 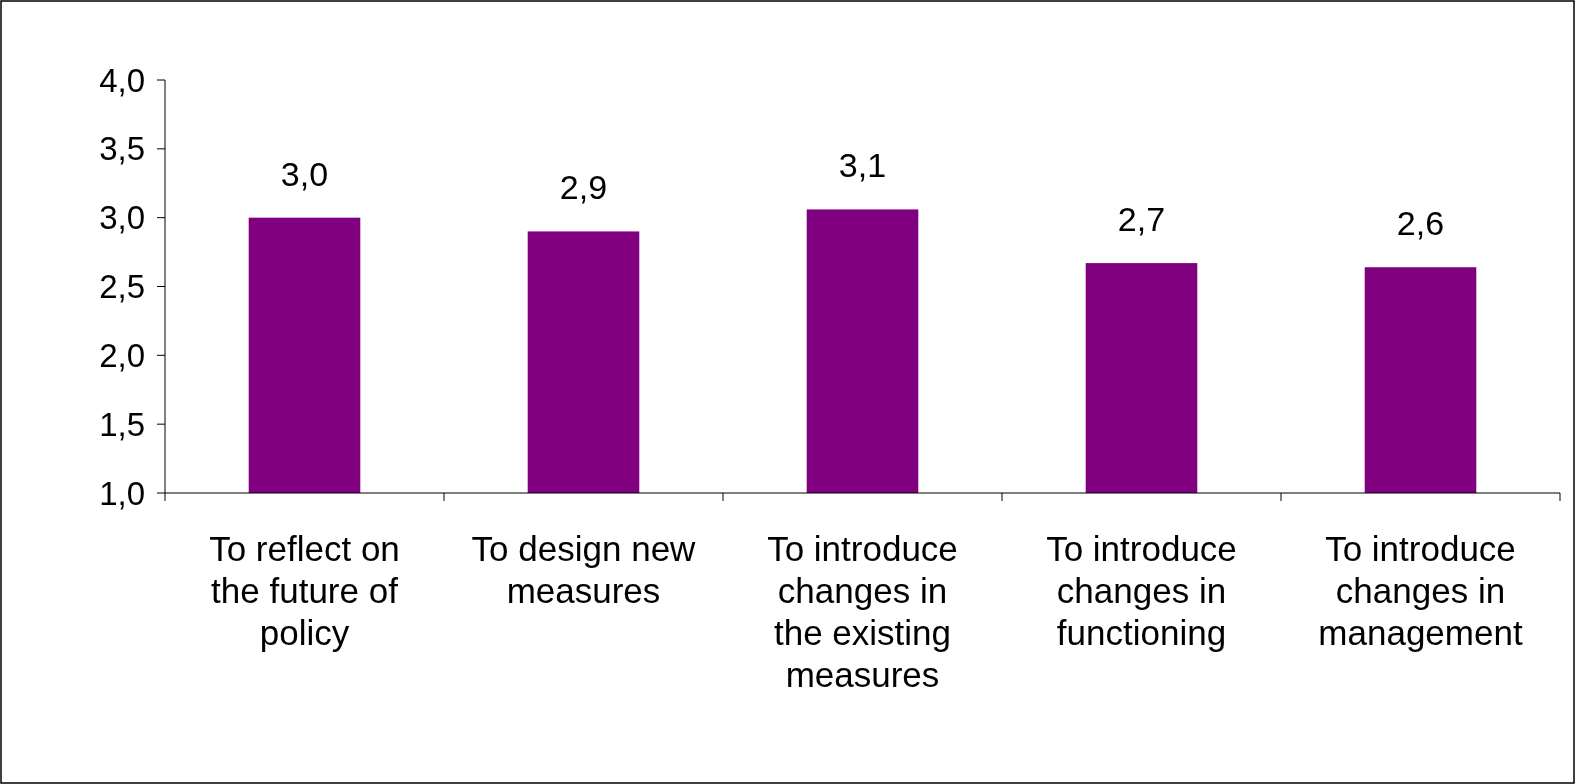 What do you see at coordinates (122, 218) in the screenshot?
I see `y-tick-label: 3,0` at bounding box center [122, 218].